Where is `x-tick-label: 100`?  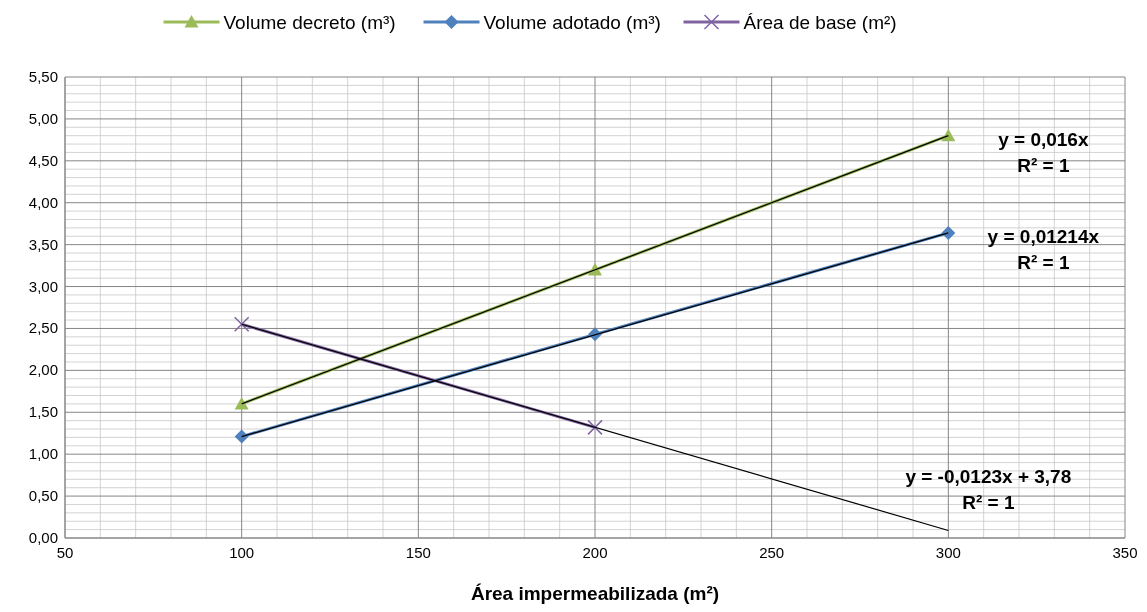
x-tick-label: 100 is located at coordinates (242, 552).